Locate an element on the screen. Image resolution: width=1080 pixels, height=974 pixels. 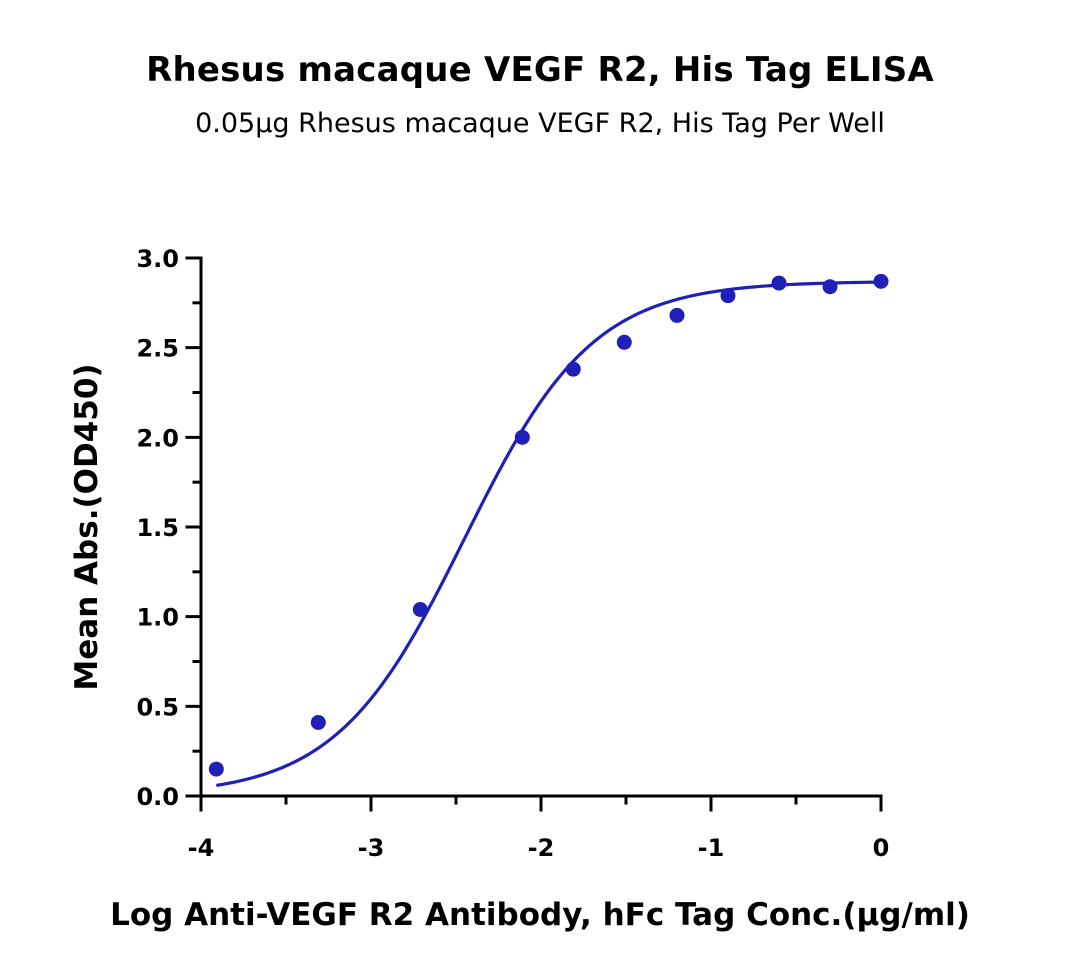
y-tick-label: 1.0 is located at coordinates (157, 618).